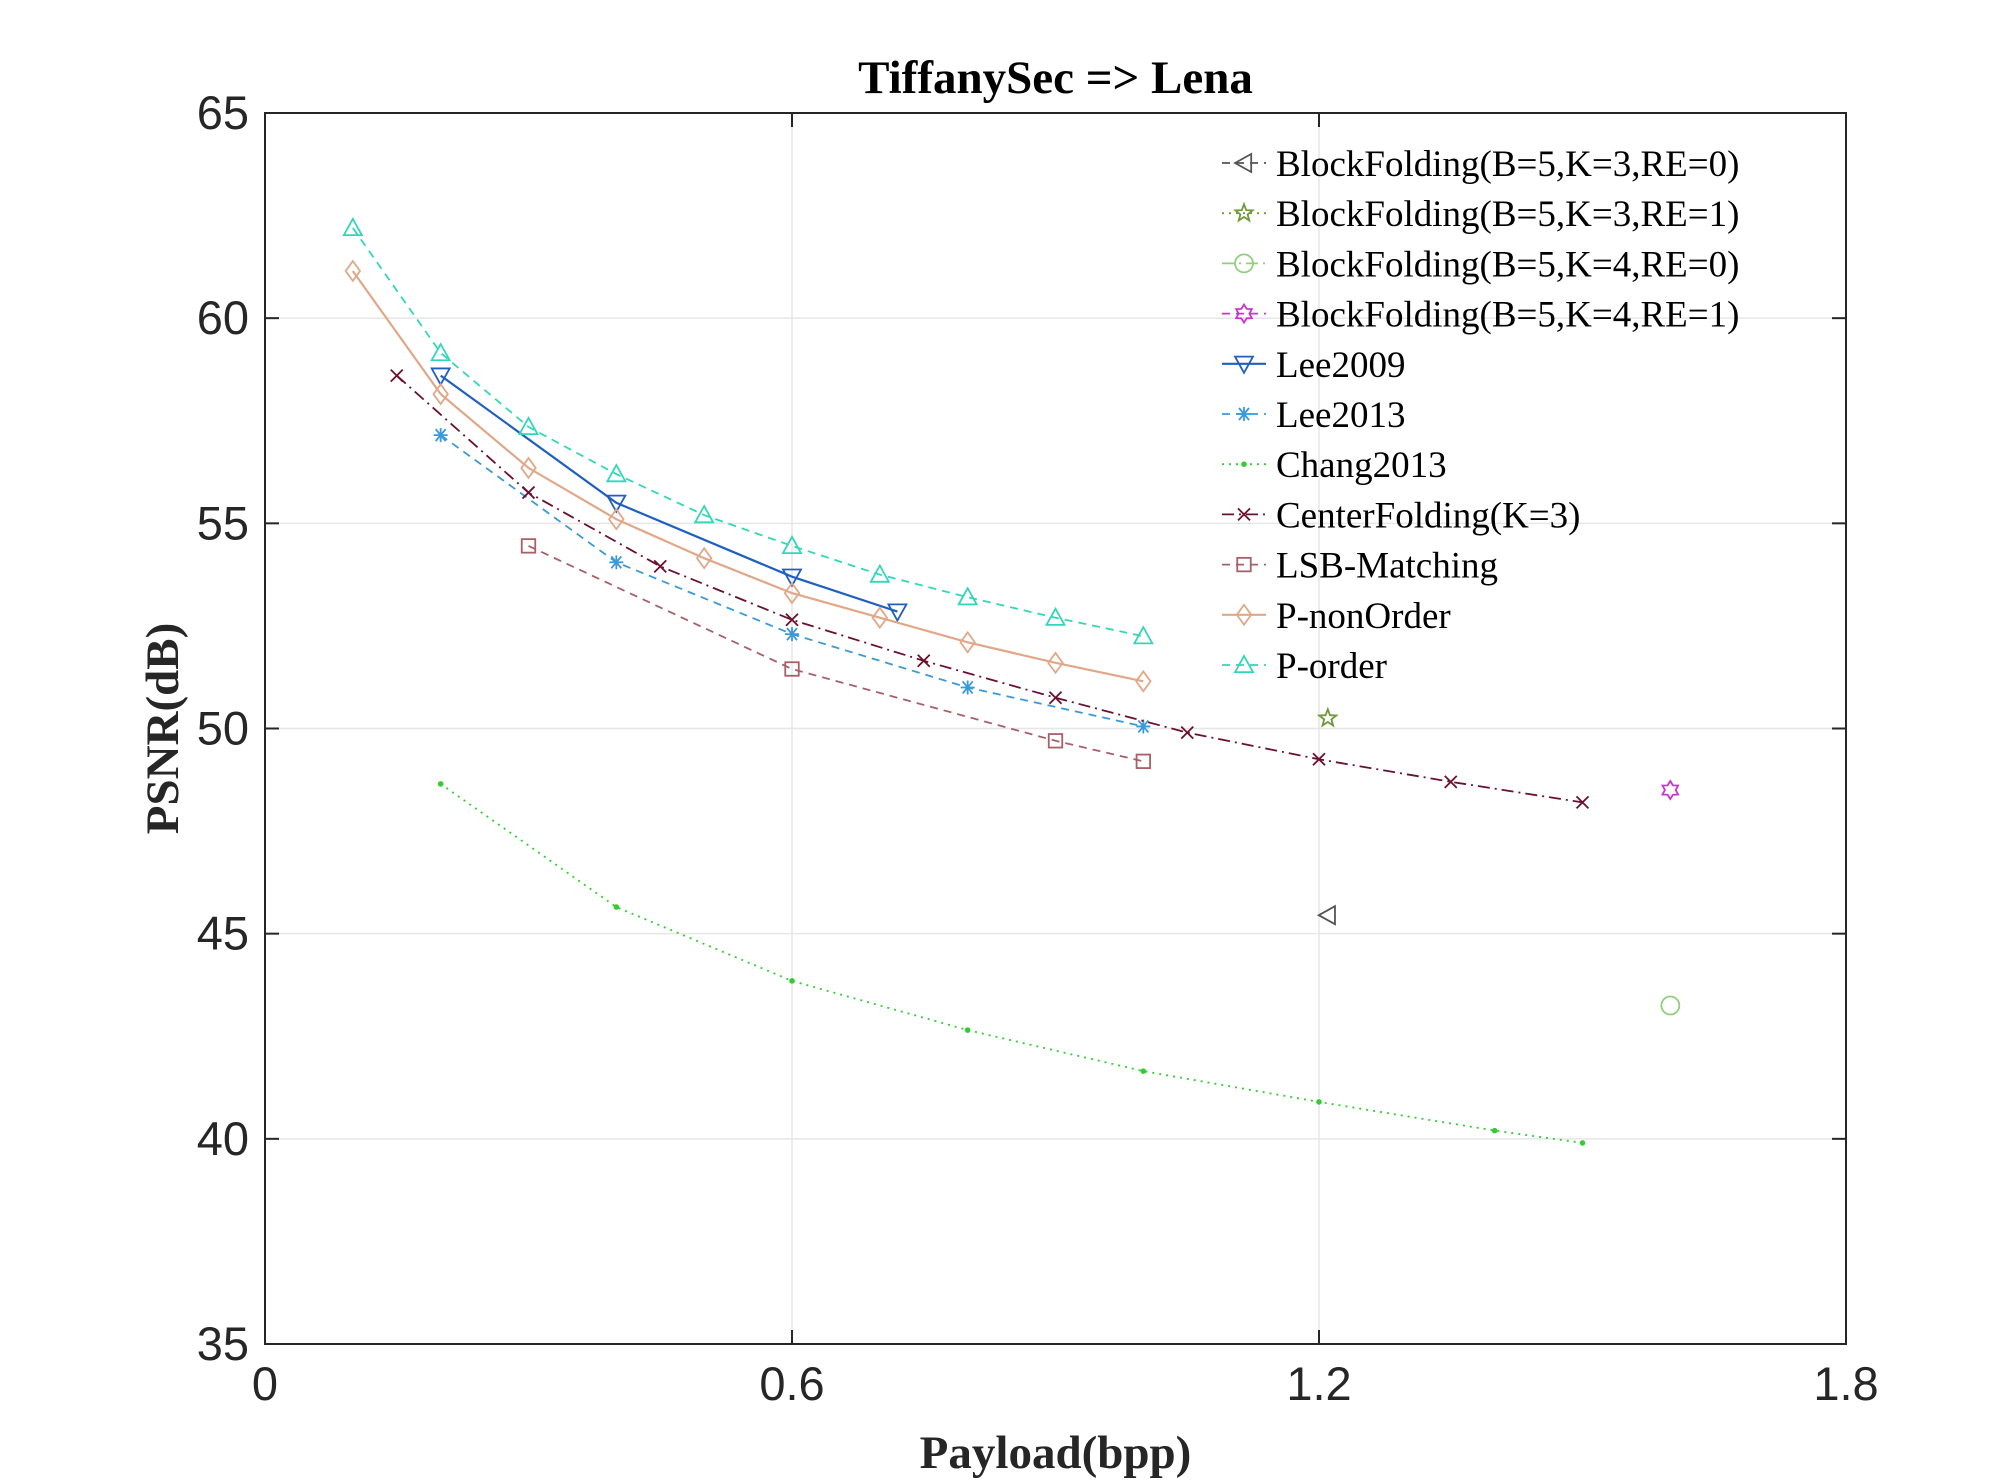  What do you see at coordinates (1244, 263) in the screenshot?
I see `legend-entry-blockfolding-b-5-k-4-re-0-marker` at bounding box center [1244, 263].